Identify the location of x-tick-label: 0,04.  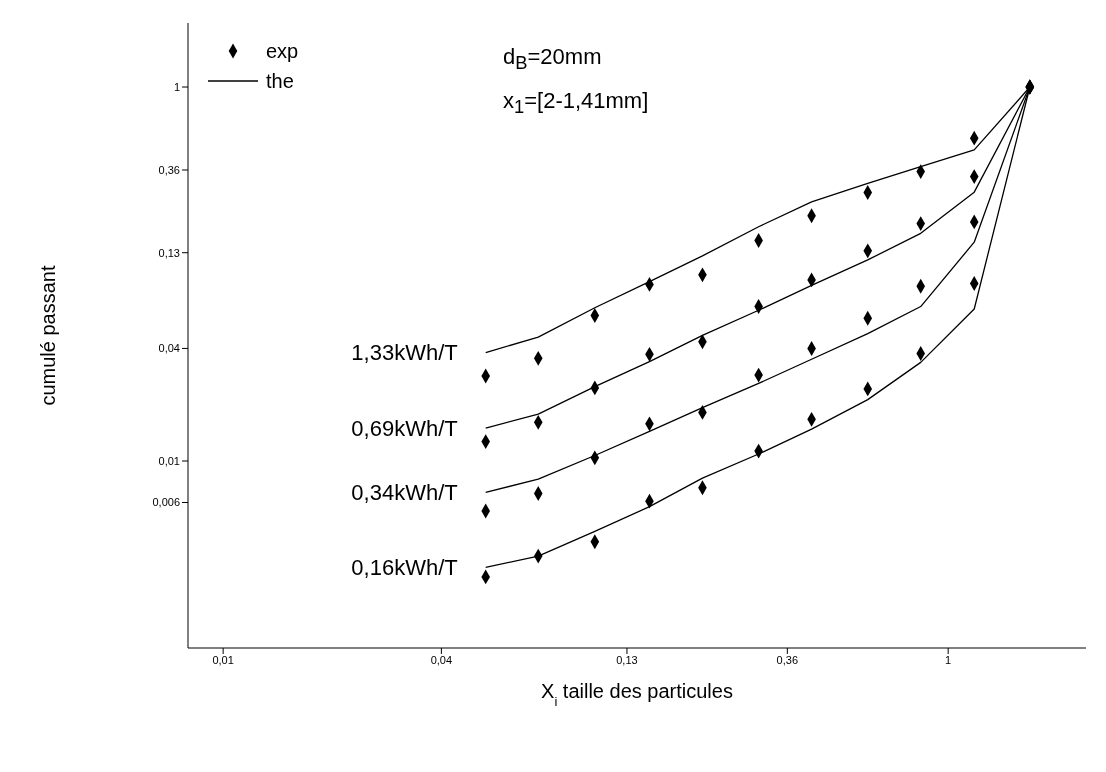
(441, 659).